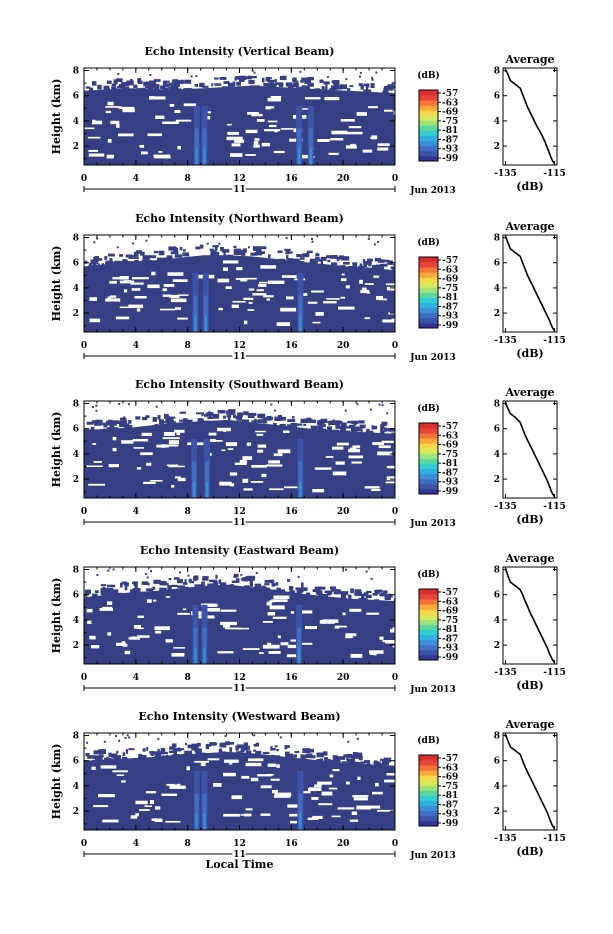 Image resolution: width=613 pixels, height=934 pixels. Describe the element at coordinates (84, 179) in the screenshot. I see `x-tick-label: 0` at that location.